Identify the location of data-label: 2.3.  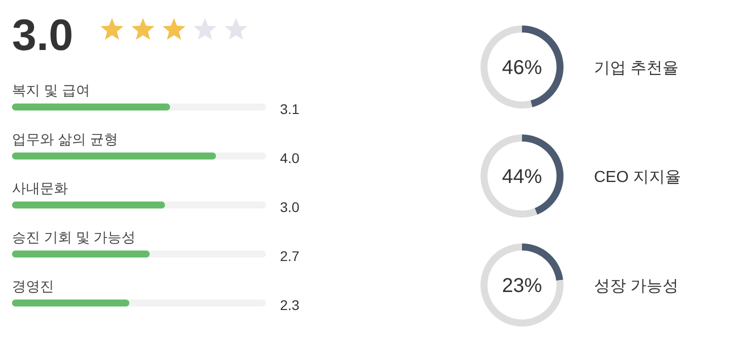
(290, 305).